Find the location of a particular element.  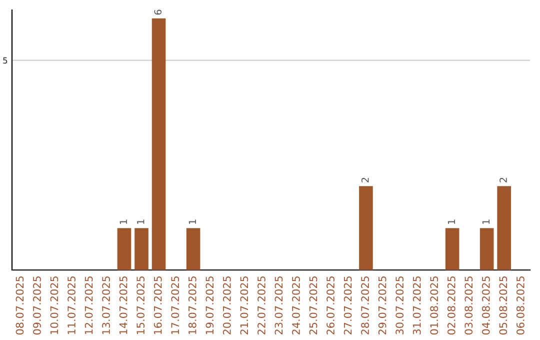

x-tick-label: 14.07.2025 is located at coordinates (123, 305).